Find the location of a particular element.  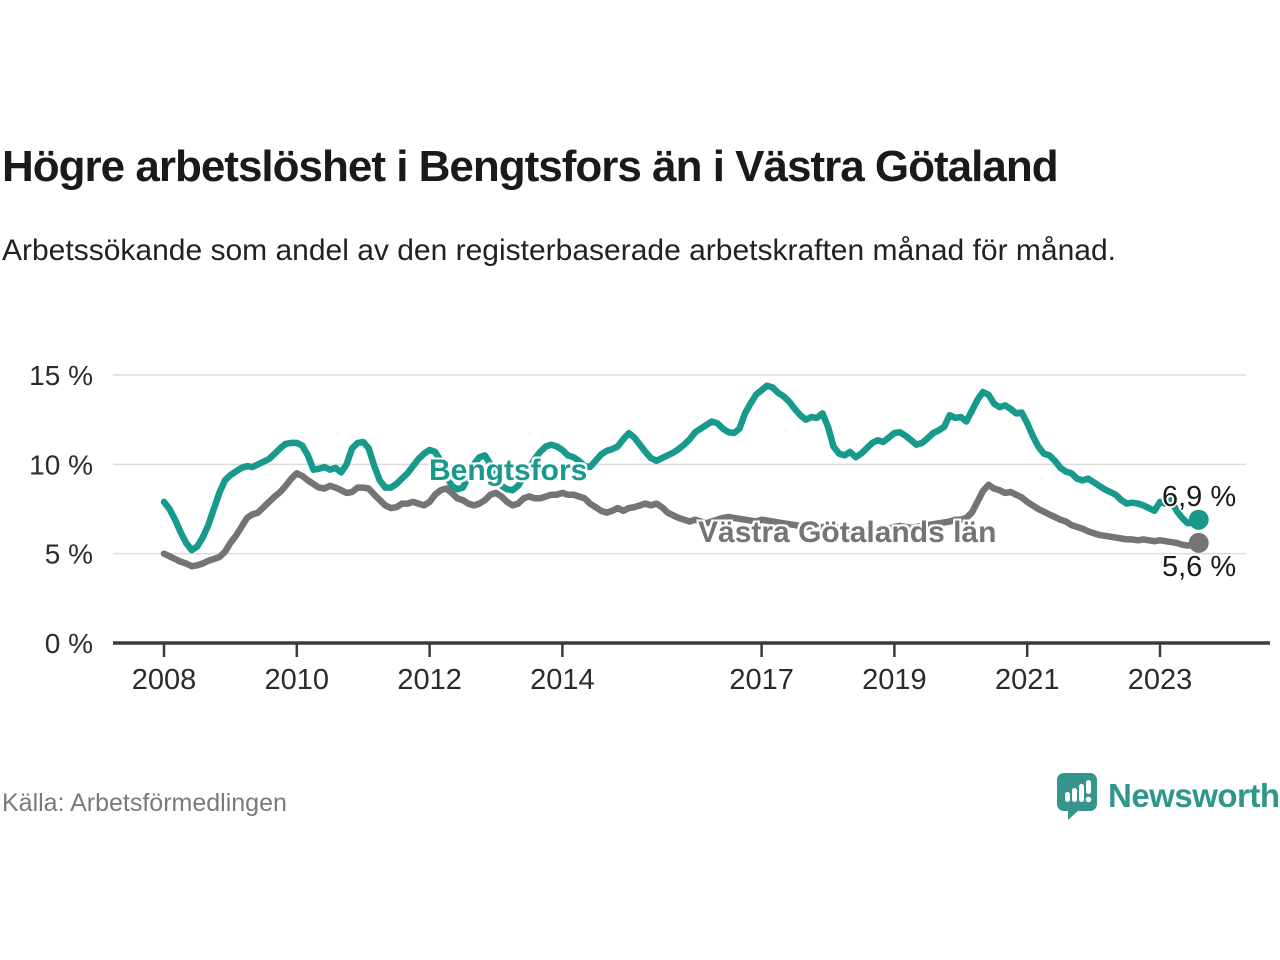

svg-text: 2019 is located at coordinates (894, 680).